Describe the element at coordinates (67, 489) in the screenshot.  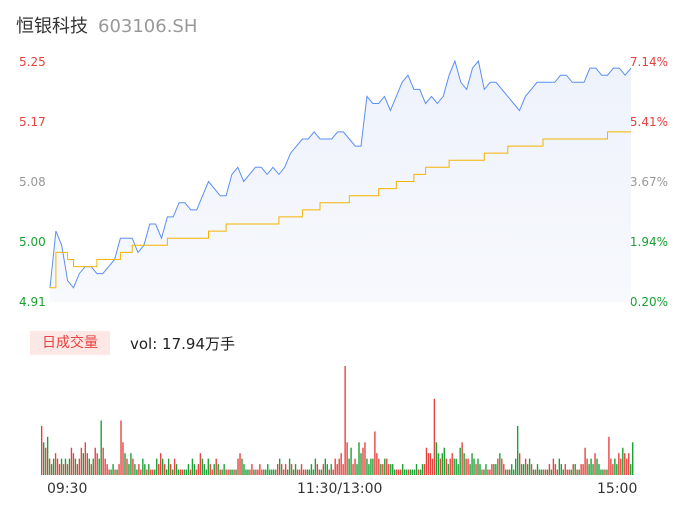
I see `time-tick: 09:30` at that location.